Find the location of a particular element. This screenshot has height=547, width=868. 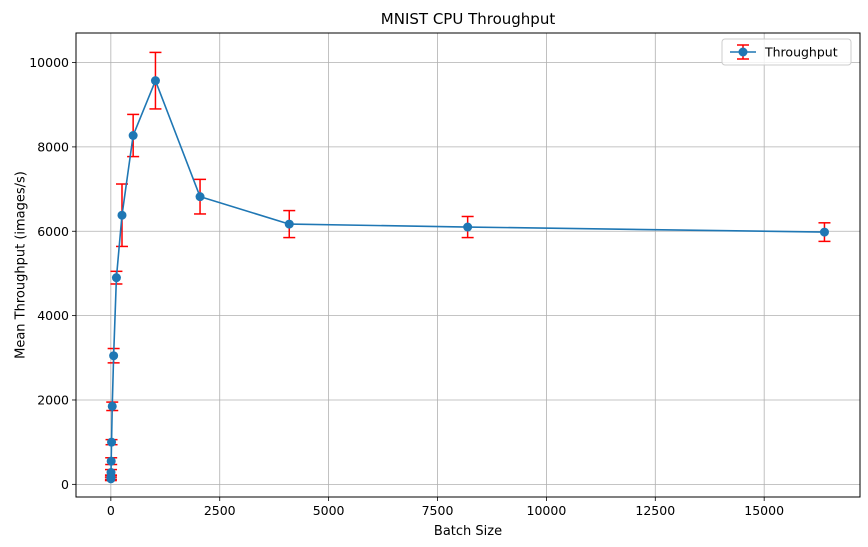

legend-swatch-marker is located at coordinates (743, 52).